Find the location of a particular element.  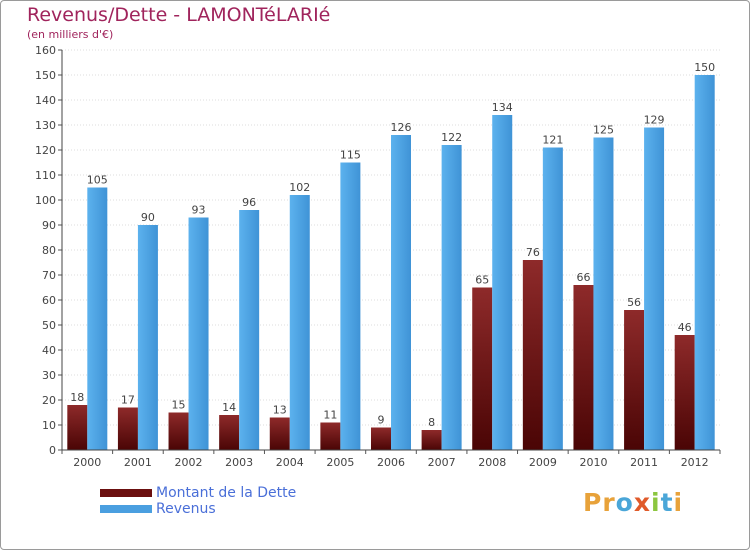

legend-label-revenus: Revenus is located at coordinates (186, 509).